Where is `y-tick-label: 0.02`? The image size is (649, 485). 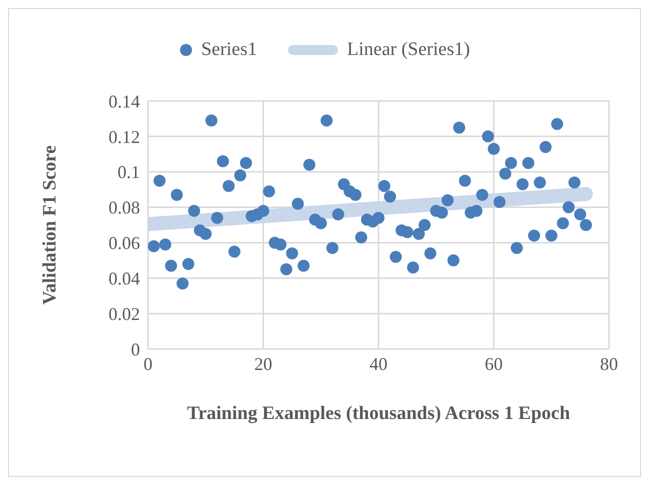 y-tick-label: 0.02 is located at coordinates (124, 314).